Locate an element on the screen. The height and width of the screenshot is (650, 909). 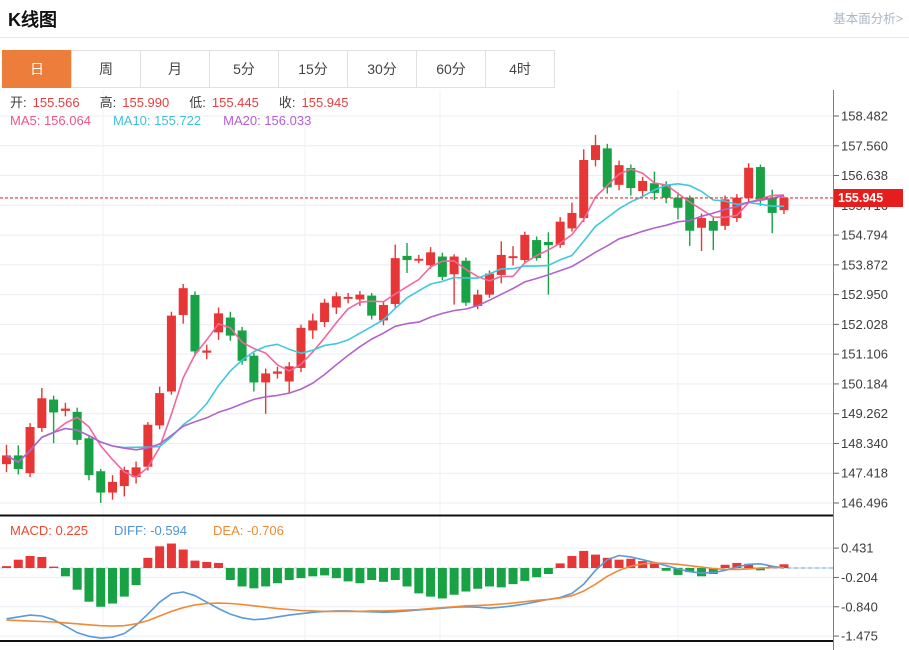
page-title: K线图 is located at coordinates (32, 20).